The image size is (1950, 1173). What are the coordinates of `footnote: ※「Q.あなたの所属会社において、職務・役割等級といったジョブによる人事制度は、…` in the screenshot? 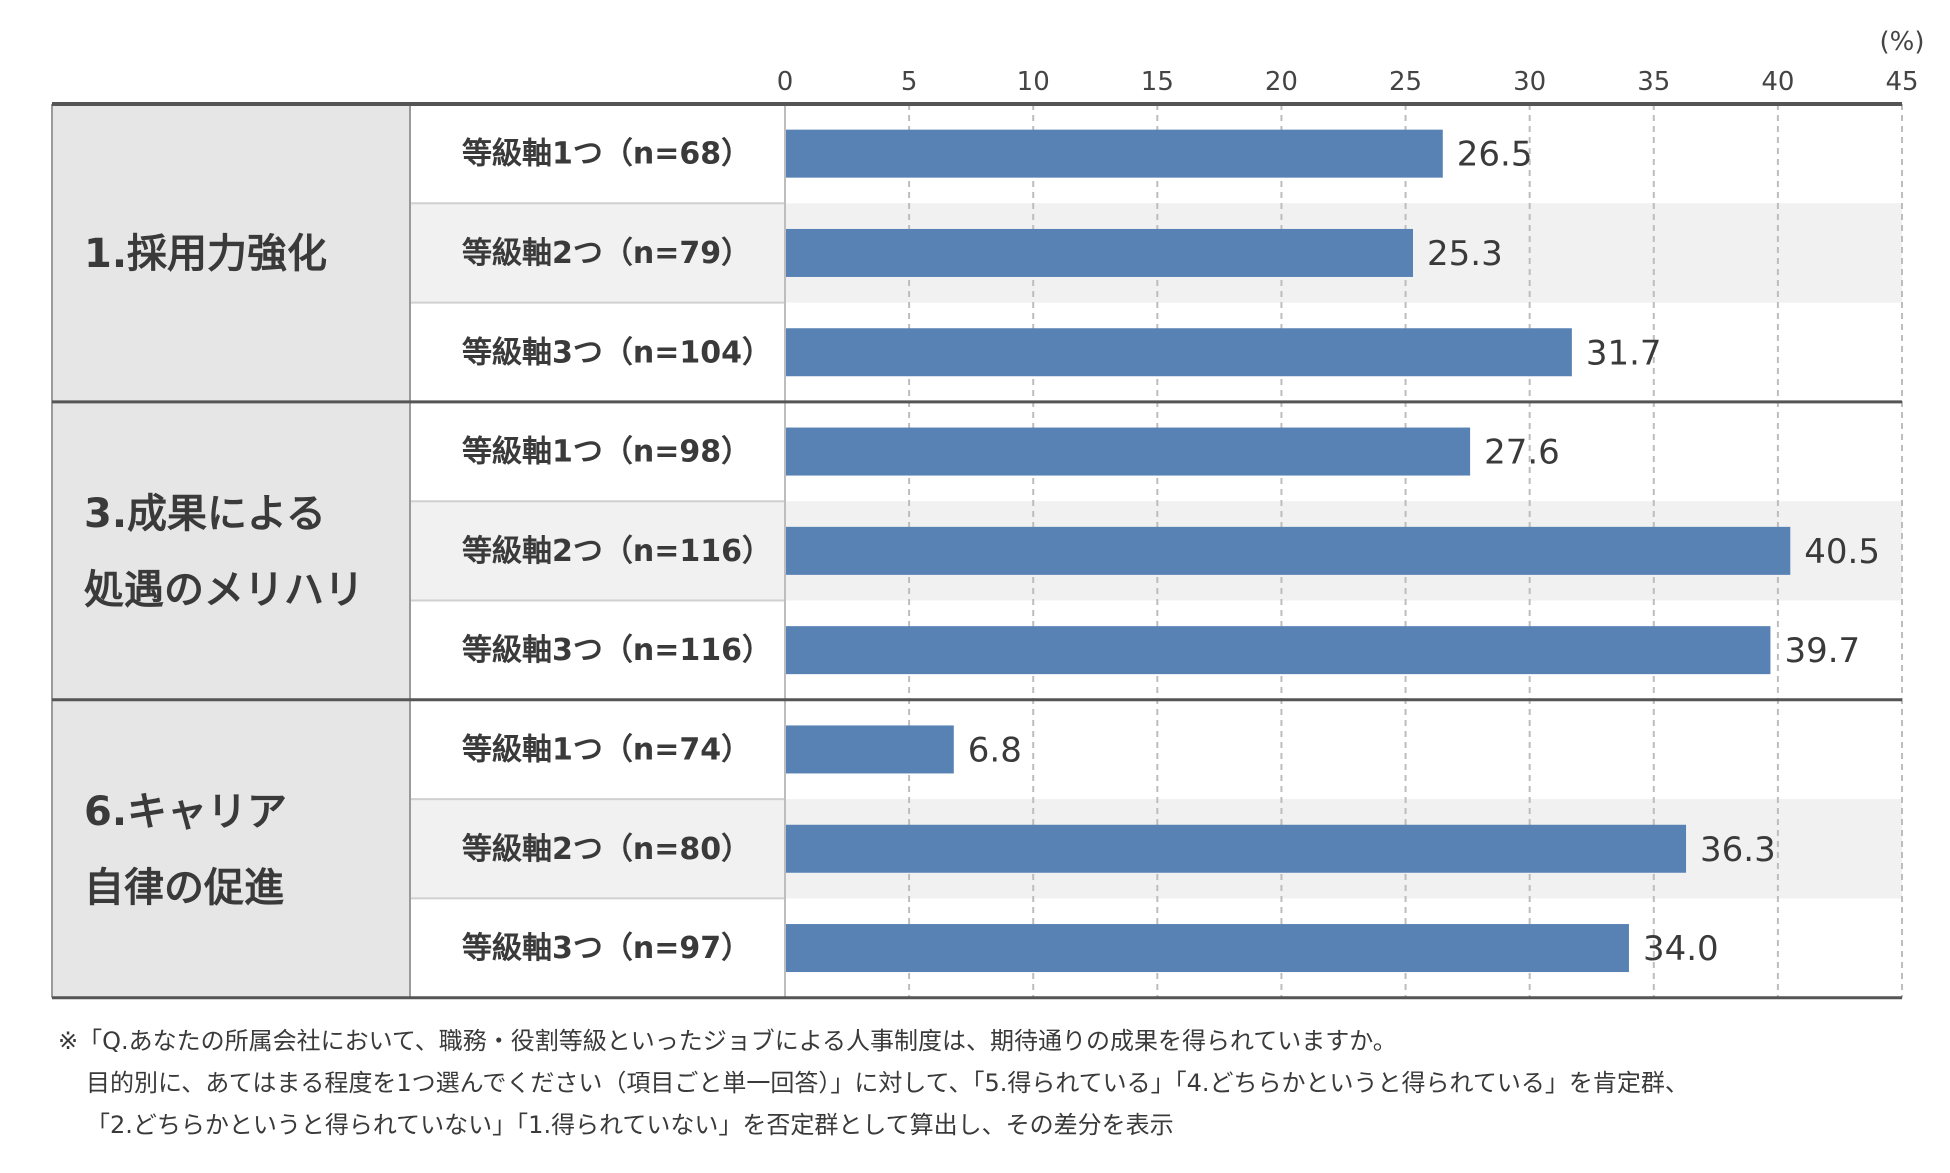 It's located at (988, 1083).